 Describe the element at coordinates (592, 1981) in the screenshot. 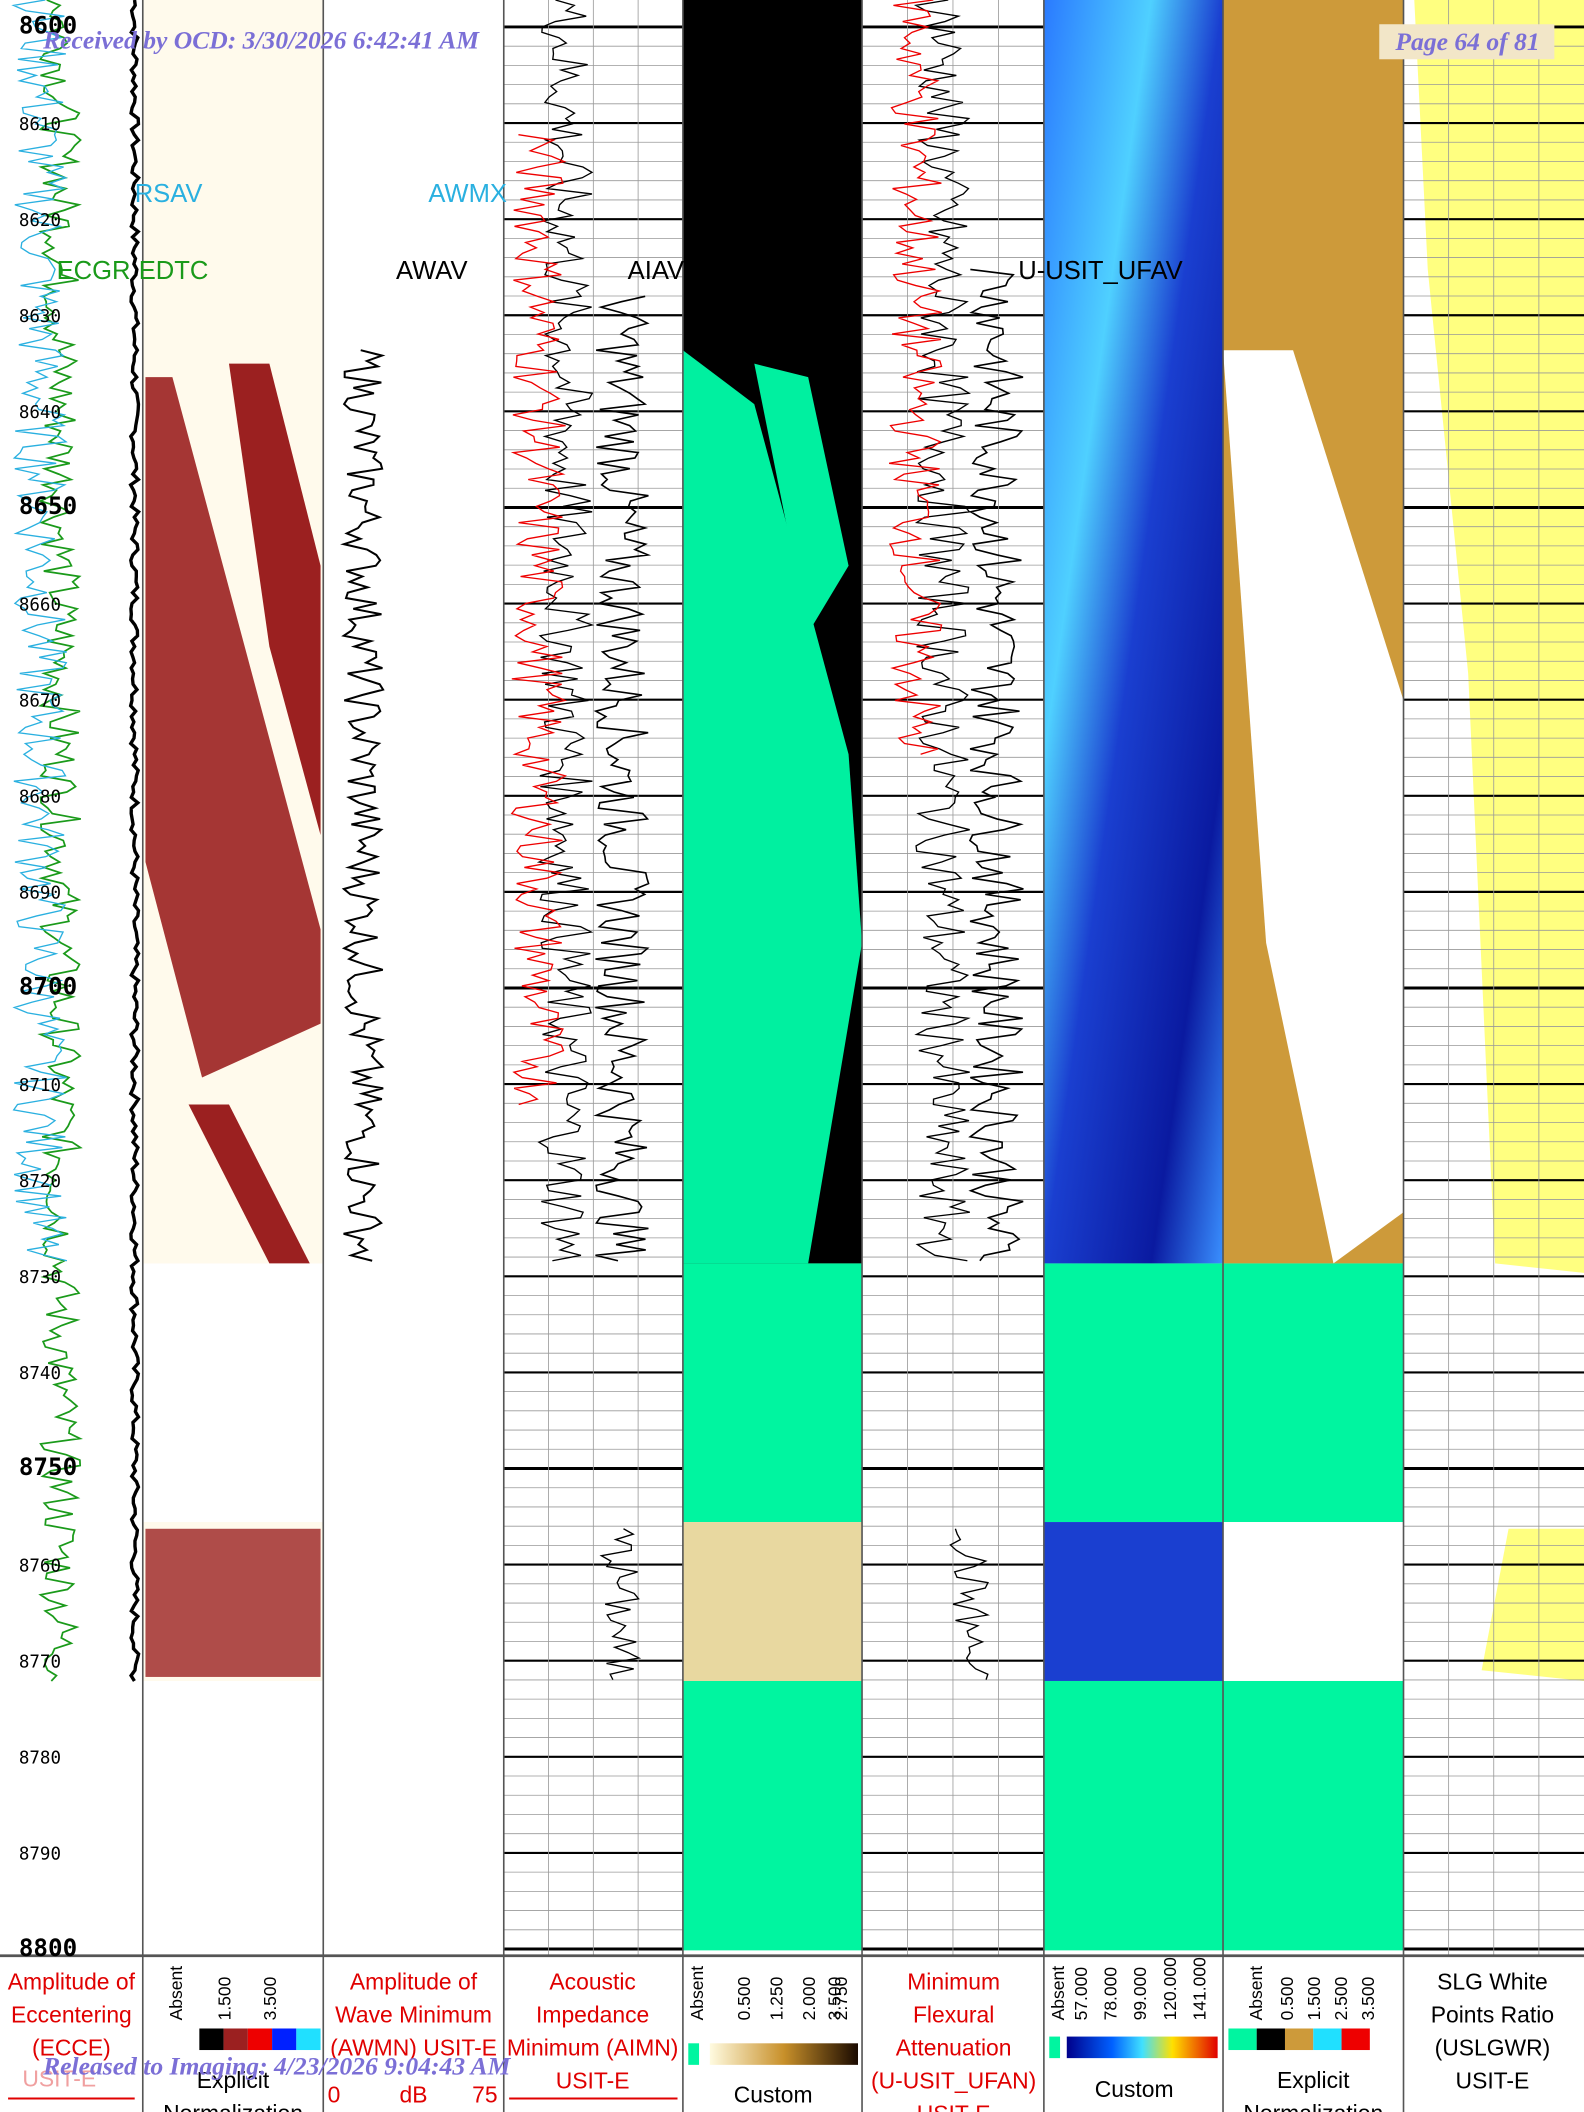

I see `footer-title: Acoustic` at that location.